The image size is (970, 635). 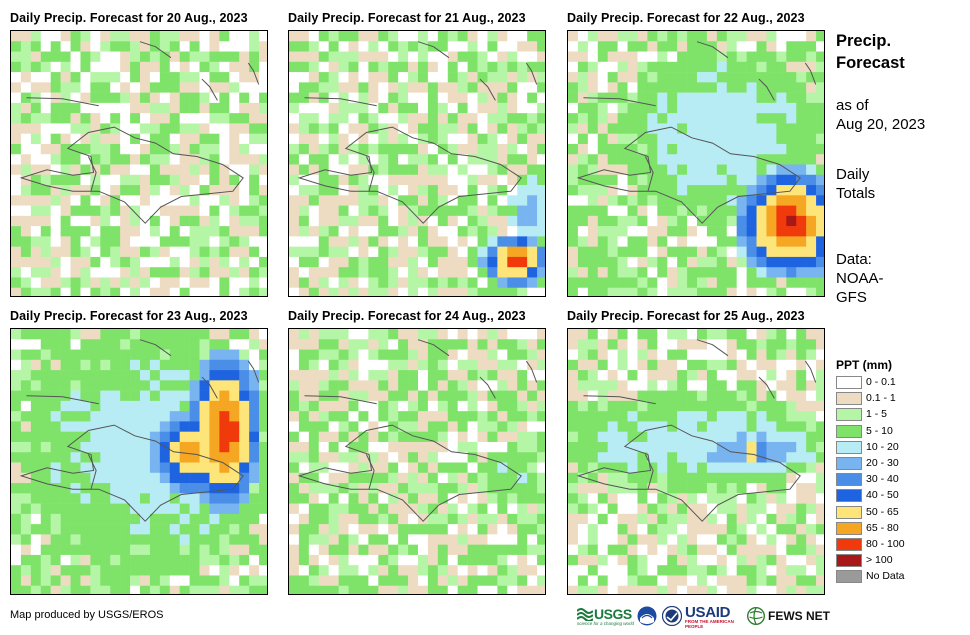 What do you see at coordinates (696, 461) in the screenshot?
I see `map-panel-25-aug` at bounding box center [696, 461].